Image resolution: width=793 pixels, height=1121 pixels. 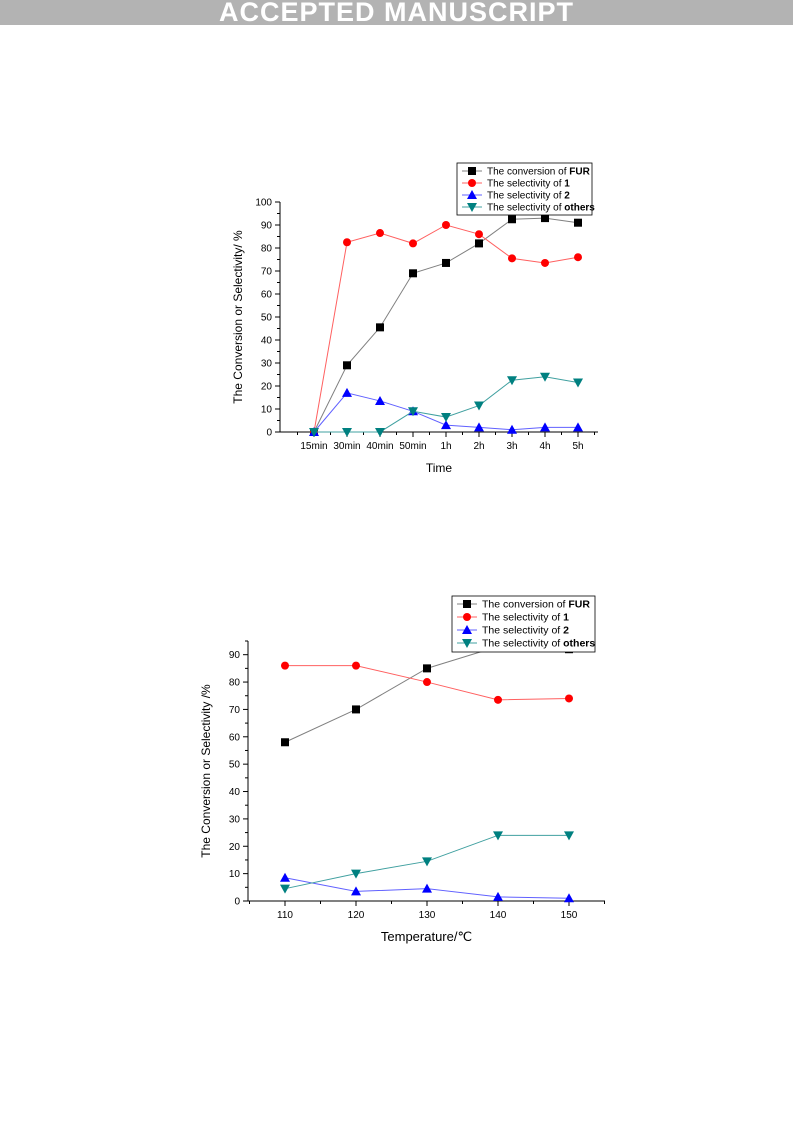 I want to click on legend-box, so click(x=524, y=189).